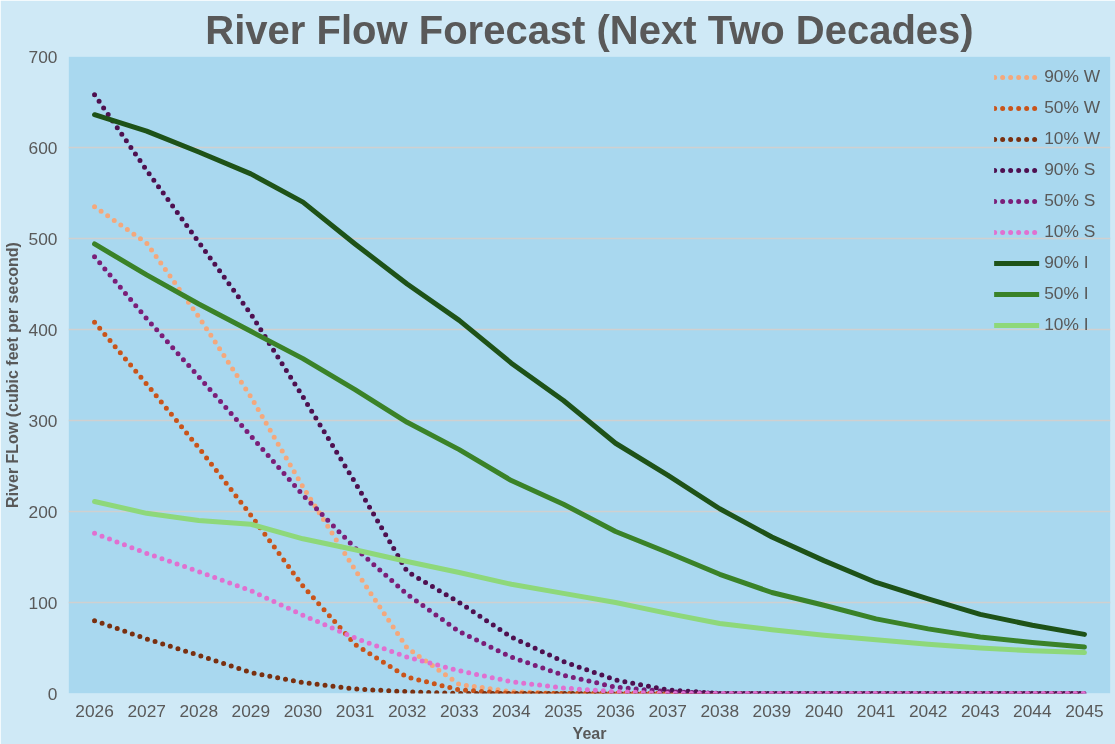 Image resolution: width=1115 pixels, height=744 pixels. Describe the element at coordinates (1072, 76) in the screenshot. I see `legend-label: 90% W` at that location.